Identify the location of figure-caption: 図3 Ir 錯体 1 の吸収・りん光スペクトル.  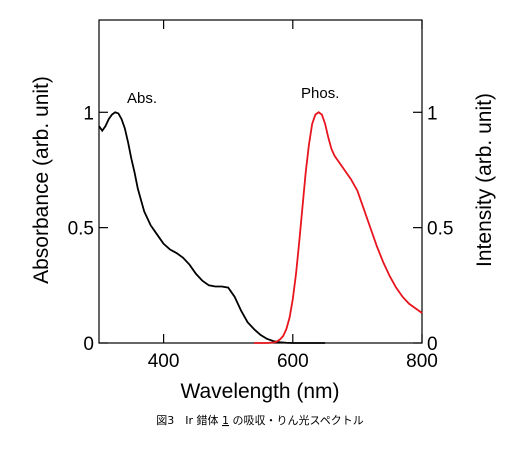
(260, 420).